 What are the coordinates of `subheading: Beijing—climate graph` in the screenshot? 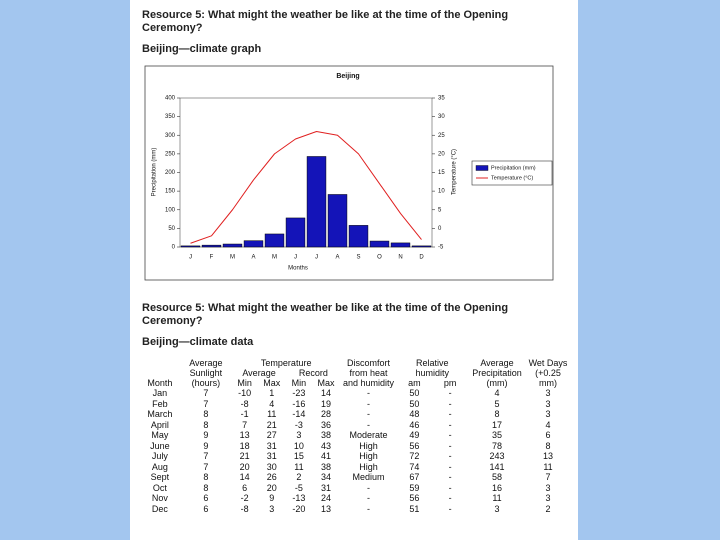 It's located at (202, 49).